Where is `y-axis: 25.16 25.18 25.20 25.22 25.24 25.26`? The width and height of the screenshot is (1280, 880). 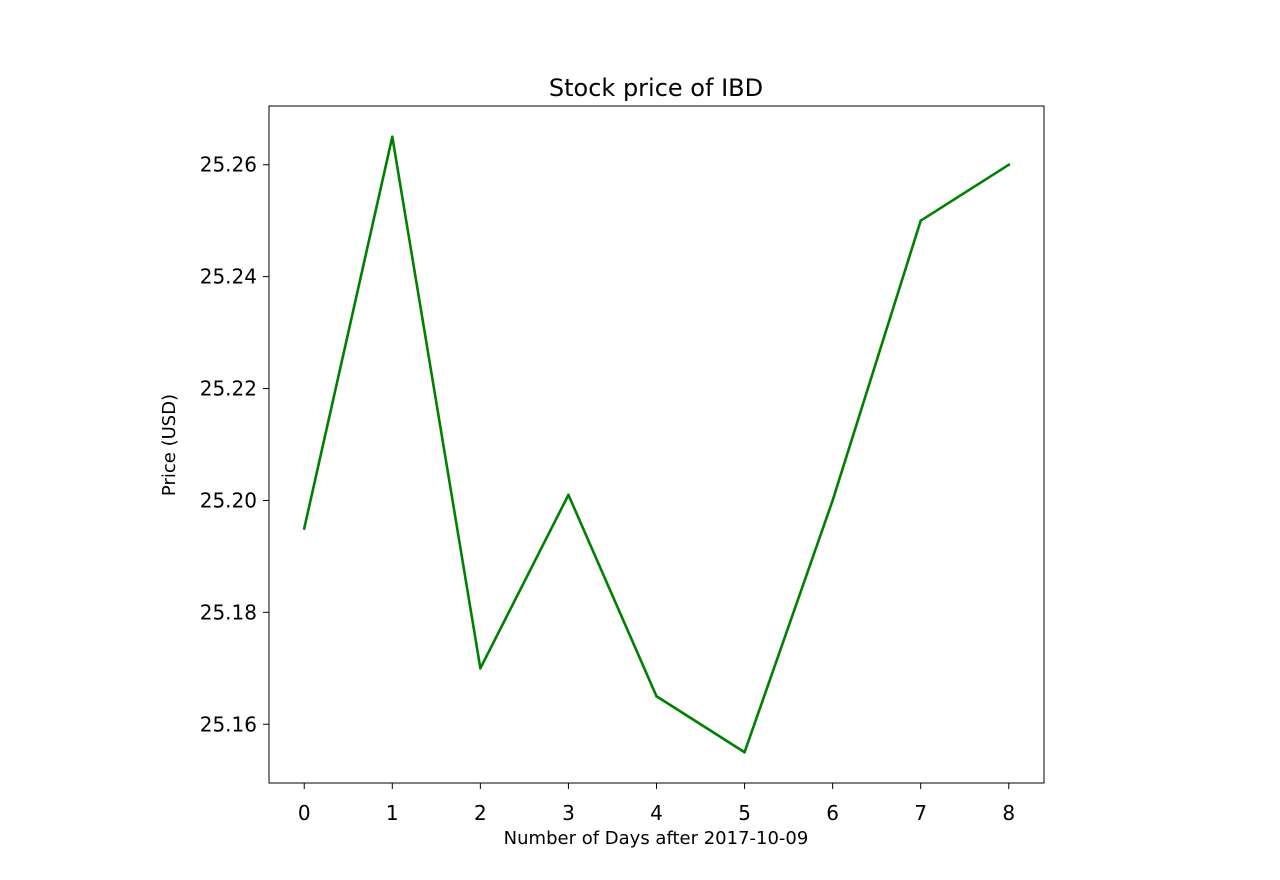 y-axis: 25.16 25.18 25.20 25.22 25.24 25.26 is located at coordinates (234, 444).